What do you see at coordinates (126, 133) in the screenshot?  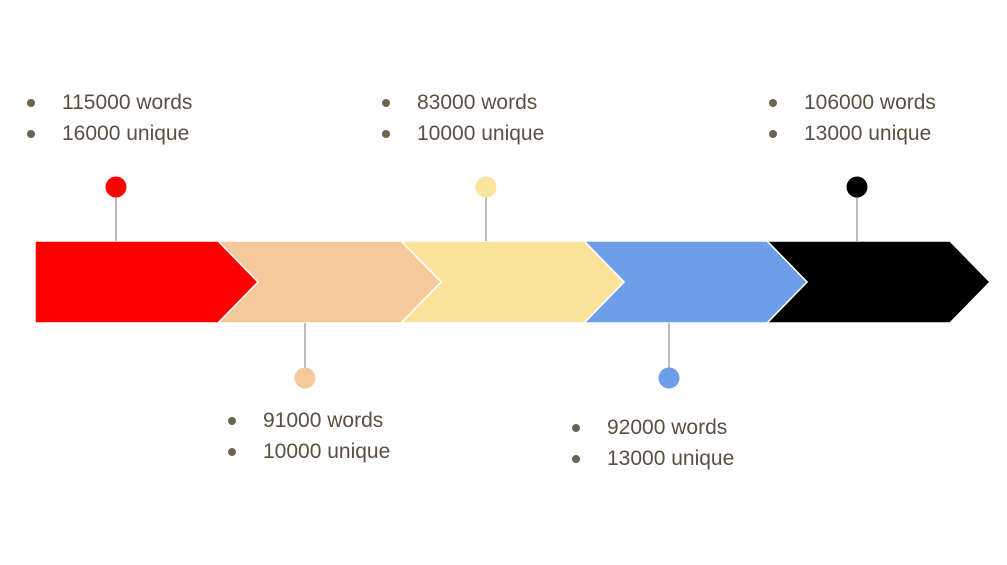 I see `stage-1-unique-text: 16000 unique` at bounding box center [126, 133].